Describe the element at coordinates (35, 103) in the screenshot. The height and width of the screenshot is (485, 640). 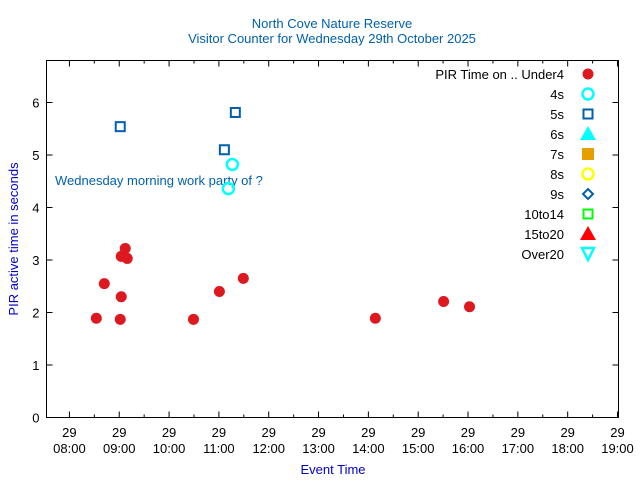
I see `y-tick-label: 6` at that location.